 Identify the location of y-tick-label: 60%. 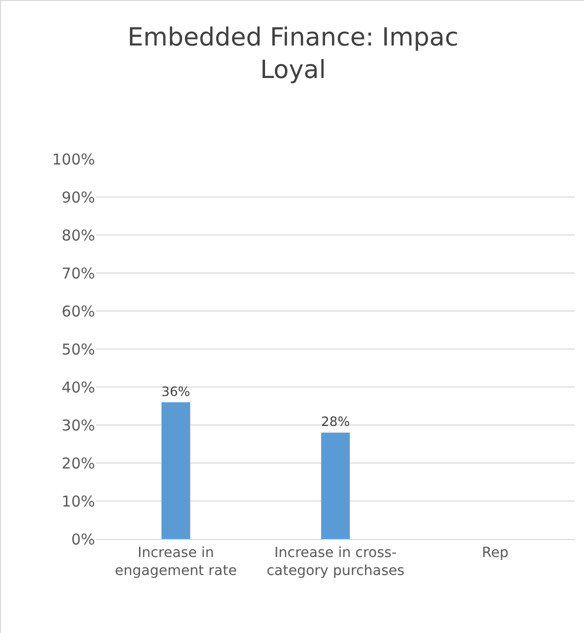
(78, 311).